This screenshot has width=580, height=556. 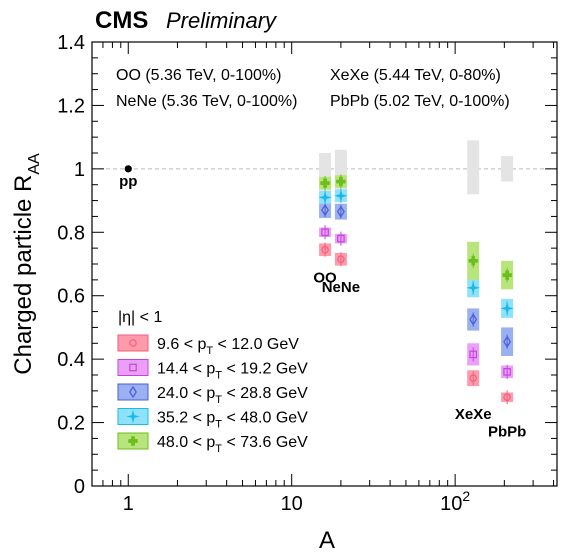 What do you see at coordinates (121, 20) in the screenshot?
I see `experiment-label: CMS` at bounding box center [121, 20].